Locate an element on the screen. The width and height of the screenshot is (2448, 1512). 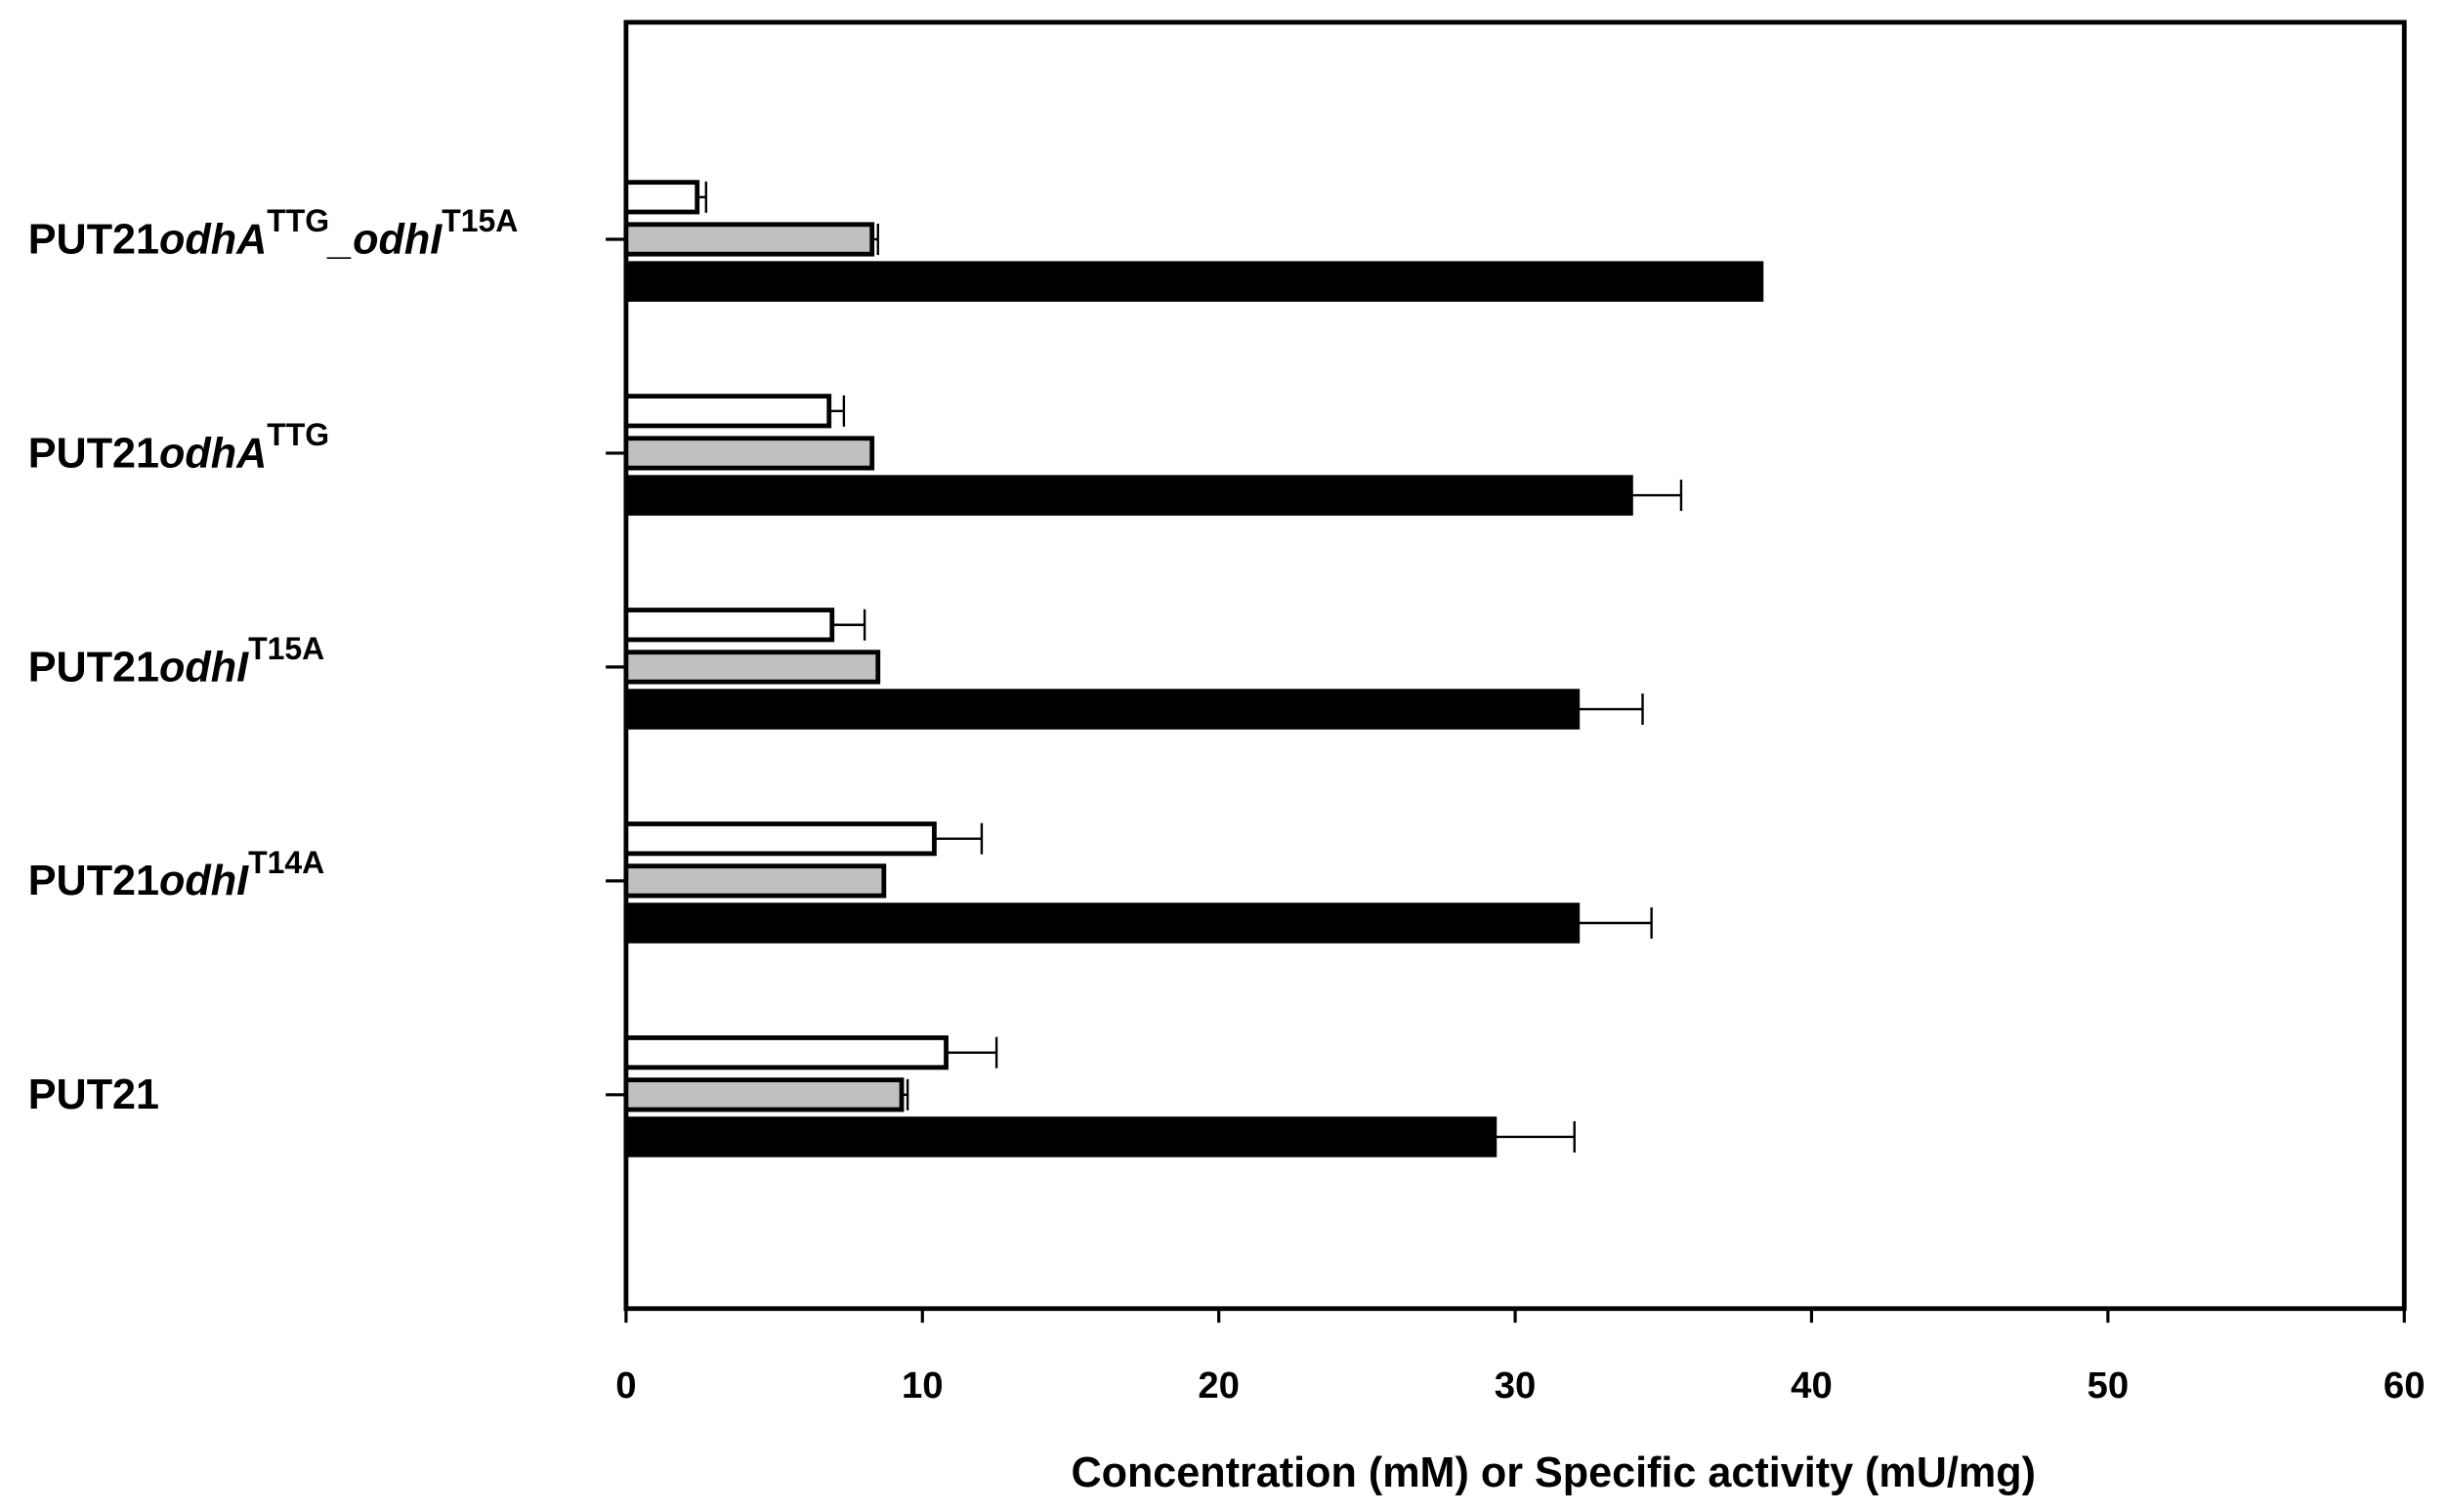
x-tick-label: 10 is located at coordinates (923, 1386).